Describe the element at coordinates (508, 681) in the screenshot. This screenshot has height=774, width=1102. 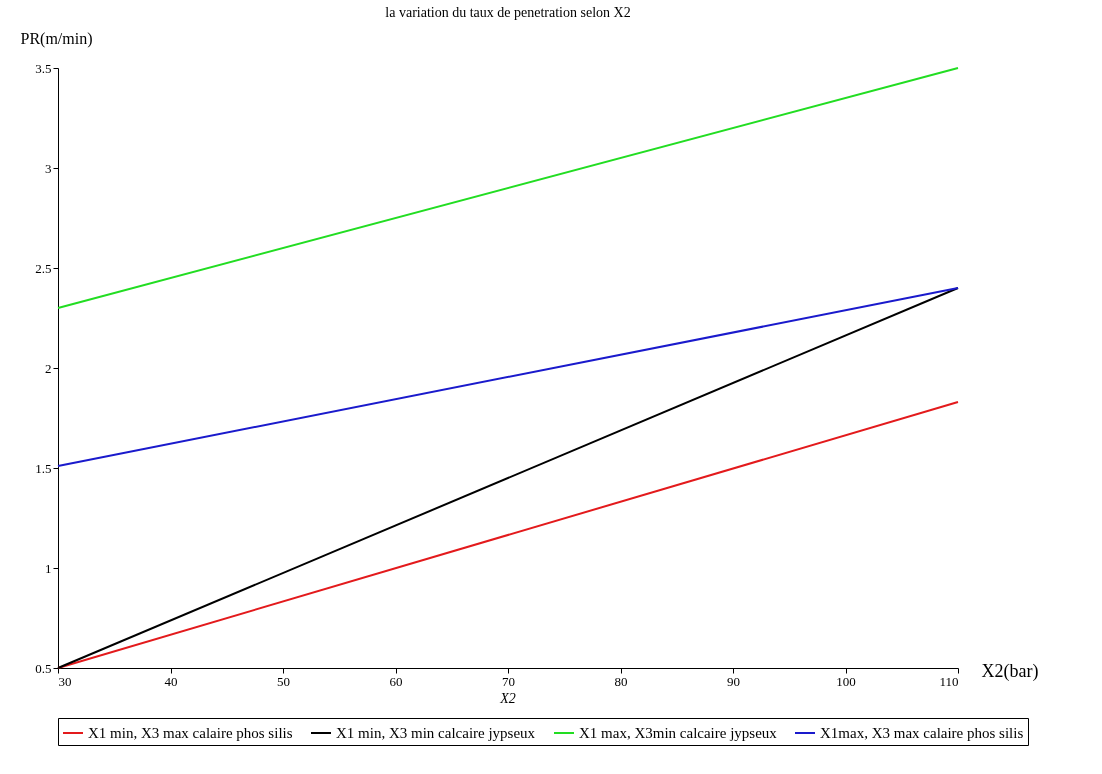
I see `x-tick-label: 70` at that location.